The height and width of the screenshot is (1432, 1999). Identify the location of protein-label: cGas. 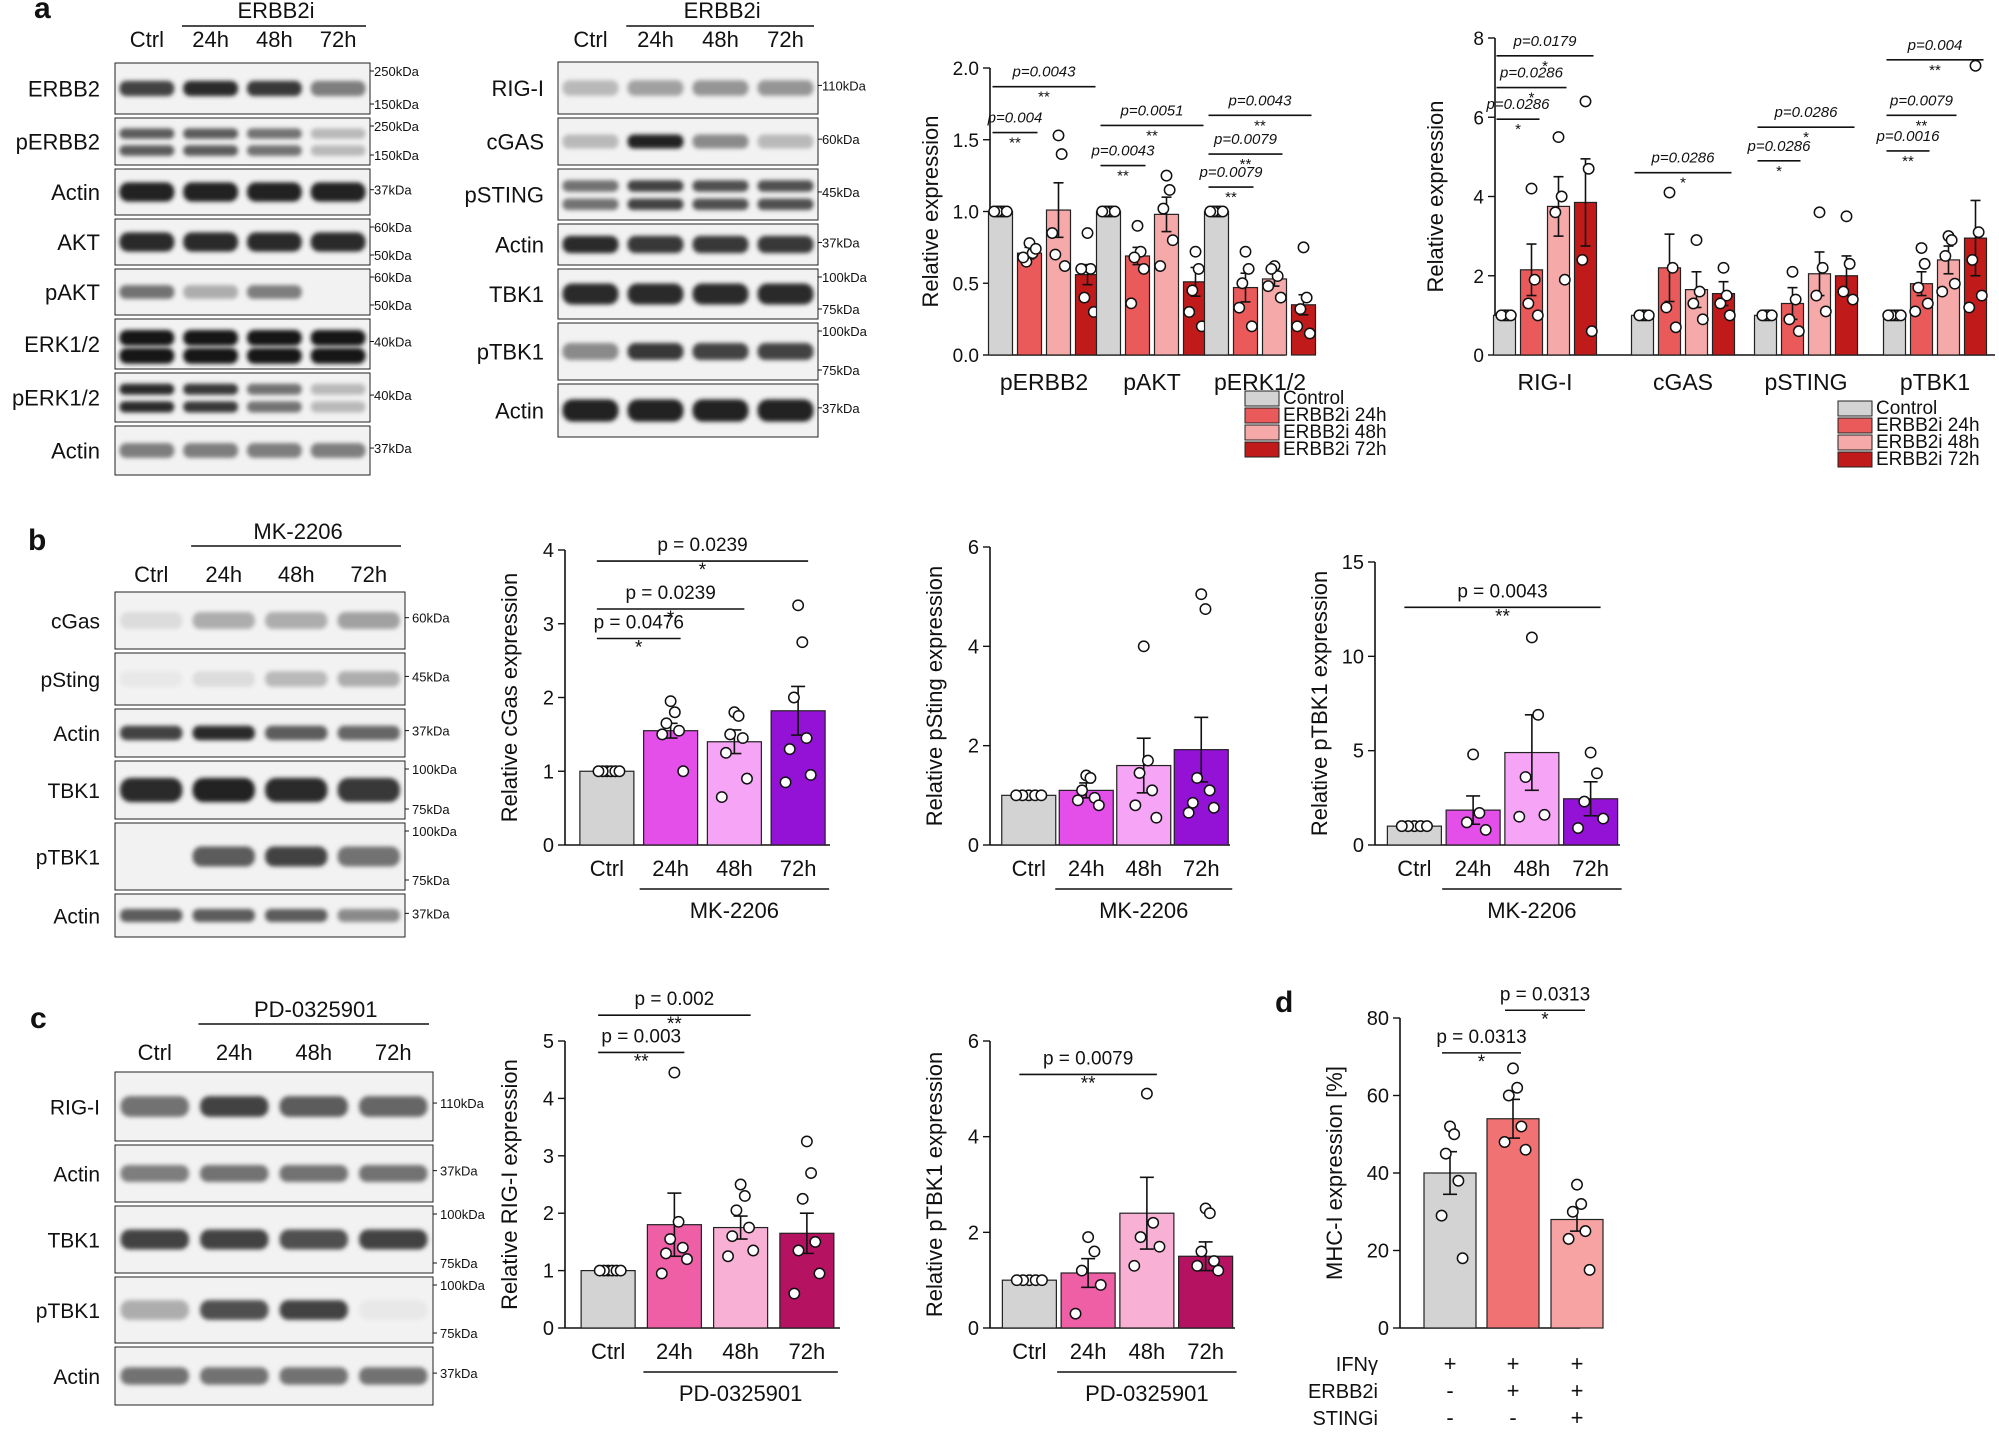
(75, 622).